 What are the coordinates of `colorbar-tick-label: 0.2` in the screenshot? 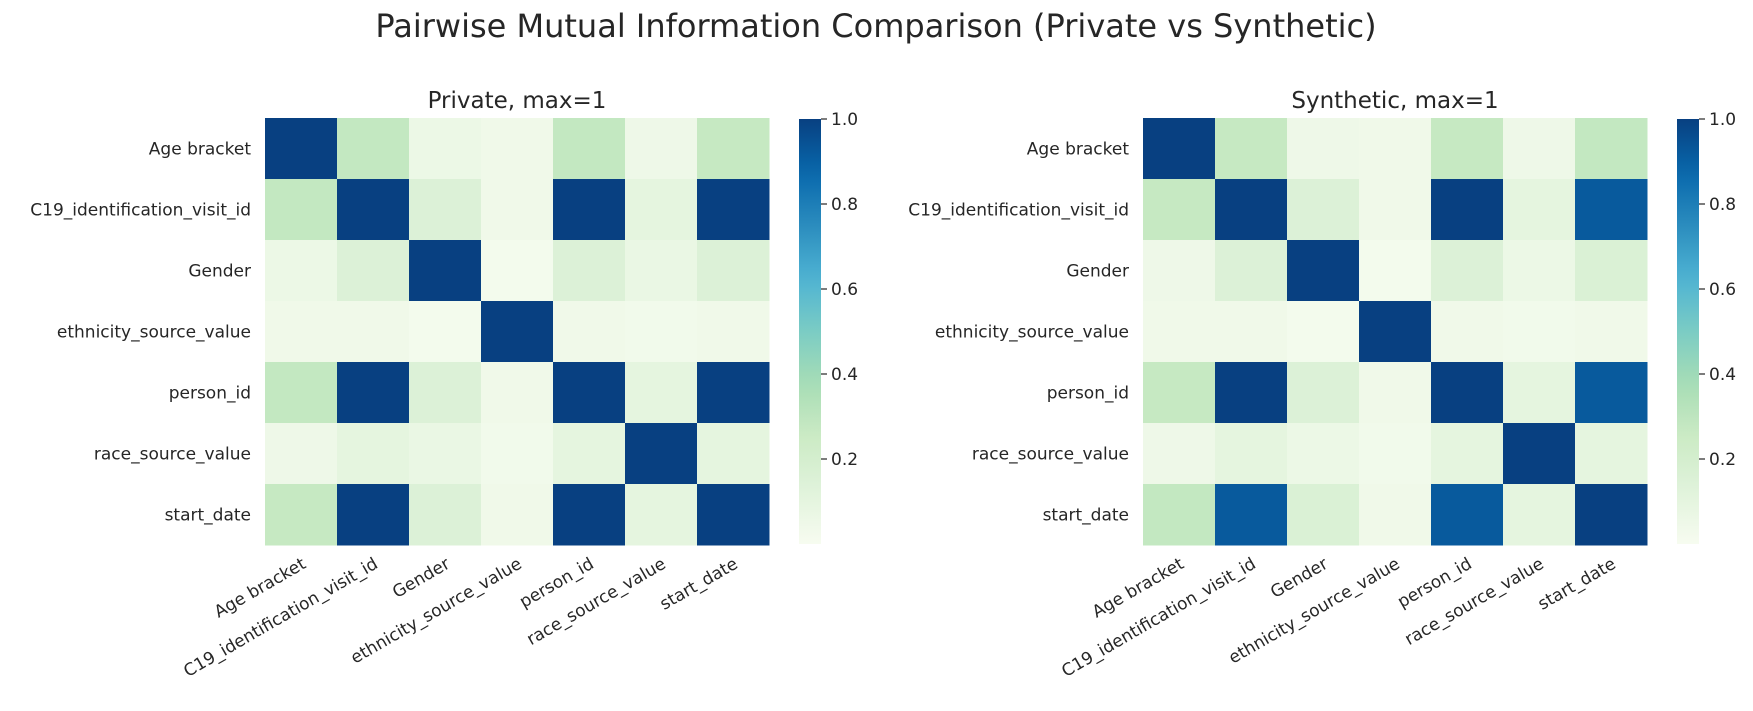 It's located at (844, 460).